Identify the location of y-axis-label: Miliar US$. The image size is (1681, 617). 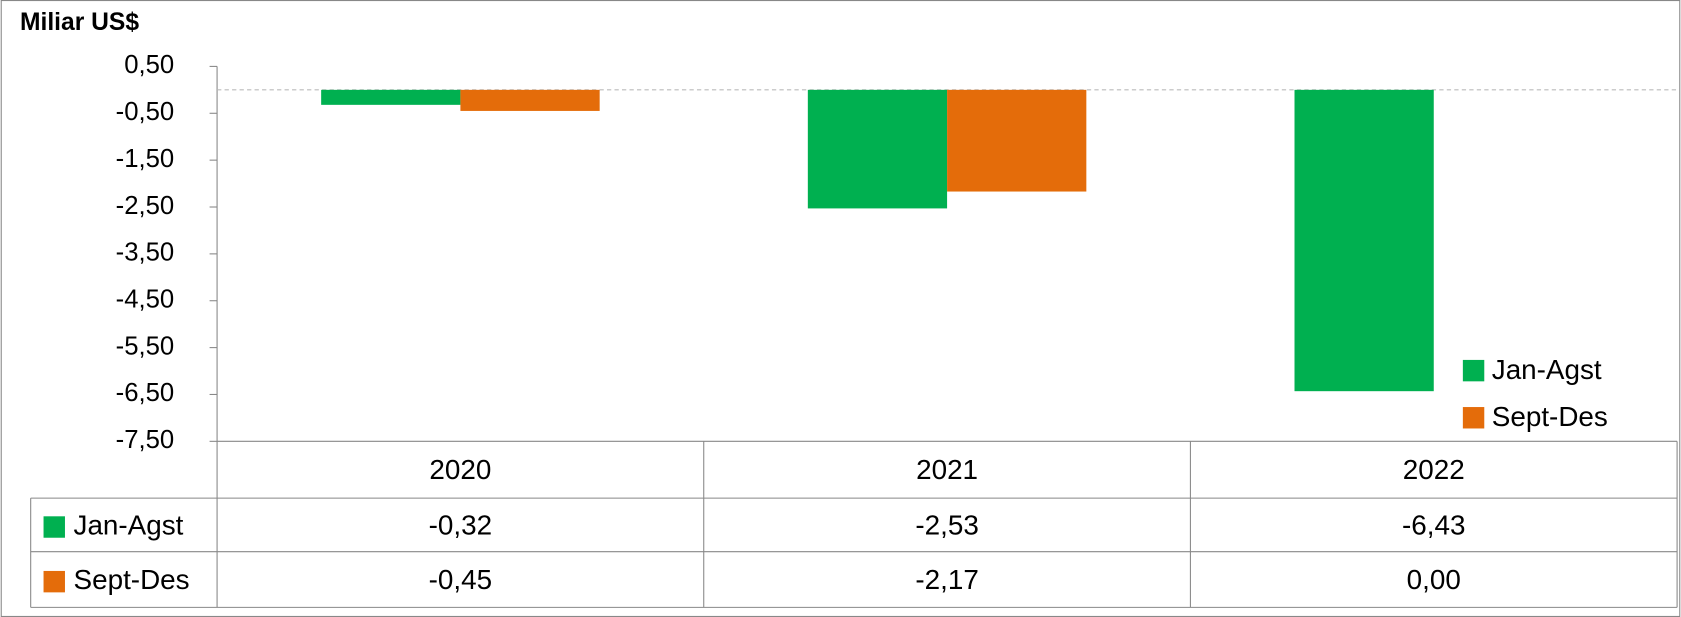
(79, 22).